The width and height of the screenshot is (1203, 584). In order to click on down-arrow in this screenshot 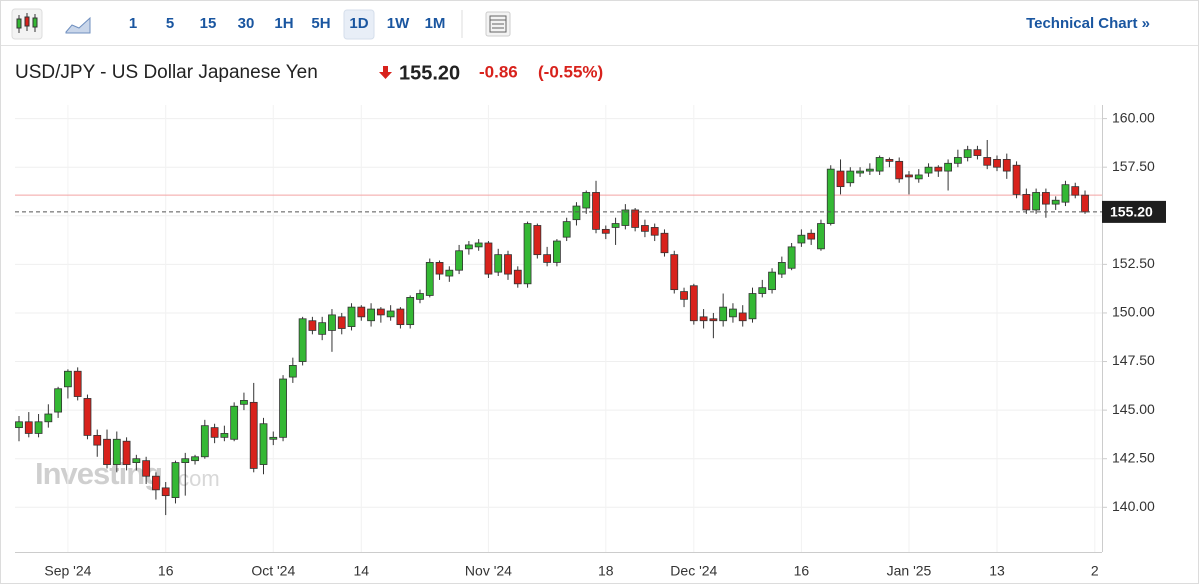, I will do `click(385, 72)`.